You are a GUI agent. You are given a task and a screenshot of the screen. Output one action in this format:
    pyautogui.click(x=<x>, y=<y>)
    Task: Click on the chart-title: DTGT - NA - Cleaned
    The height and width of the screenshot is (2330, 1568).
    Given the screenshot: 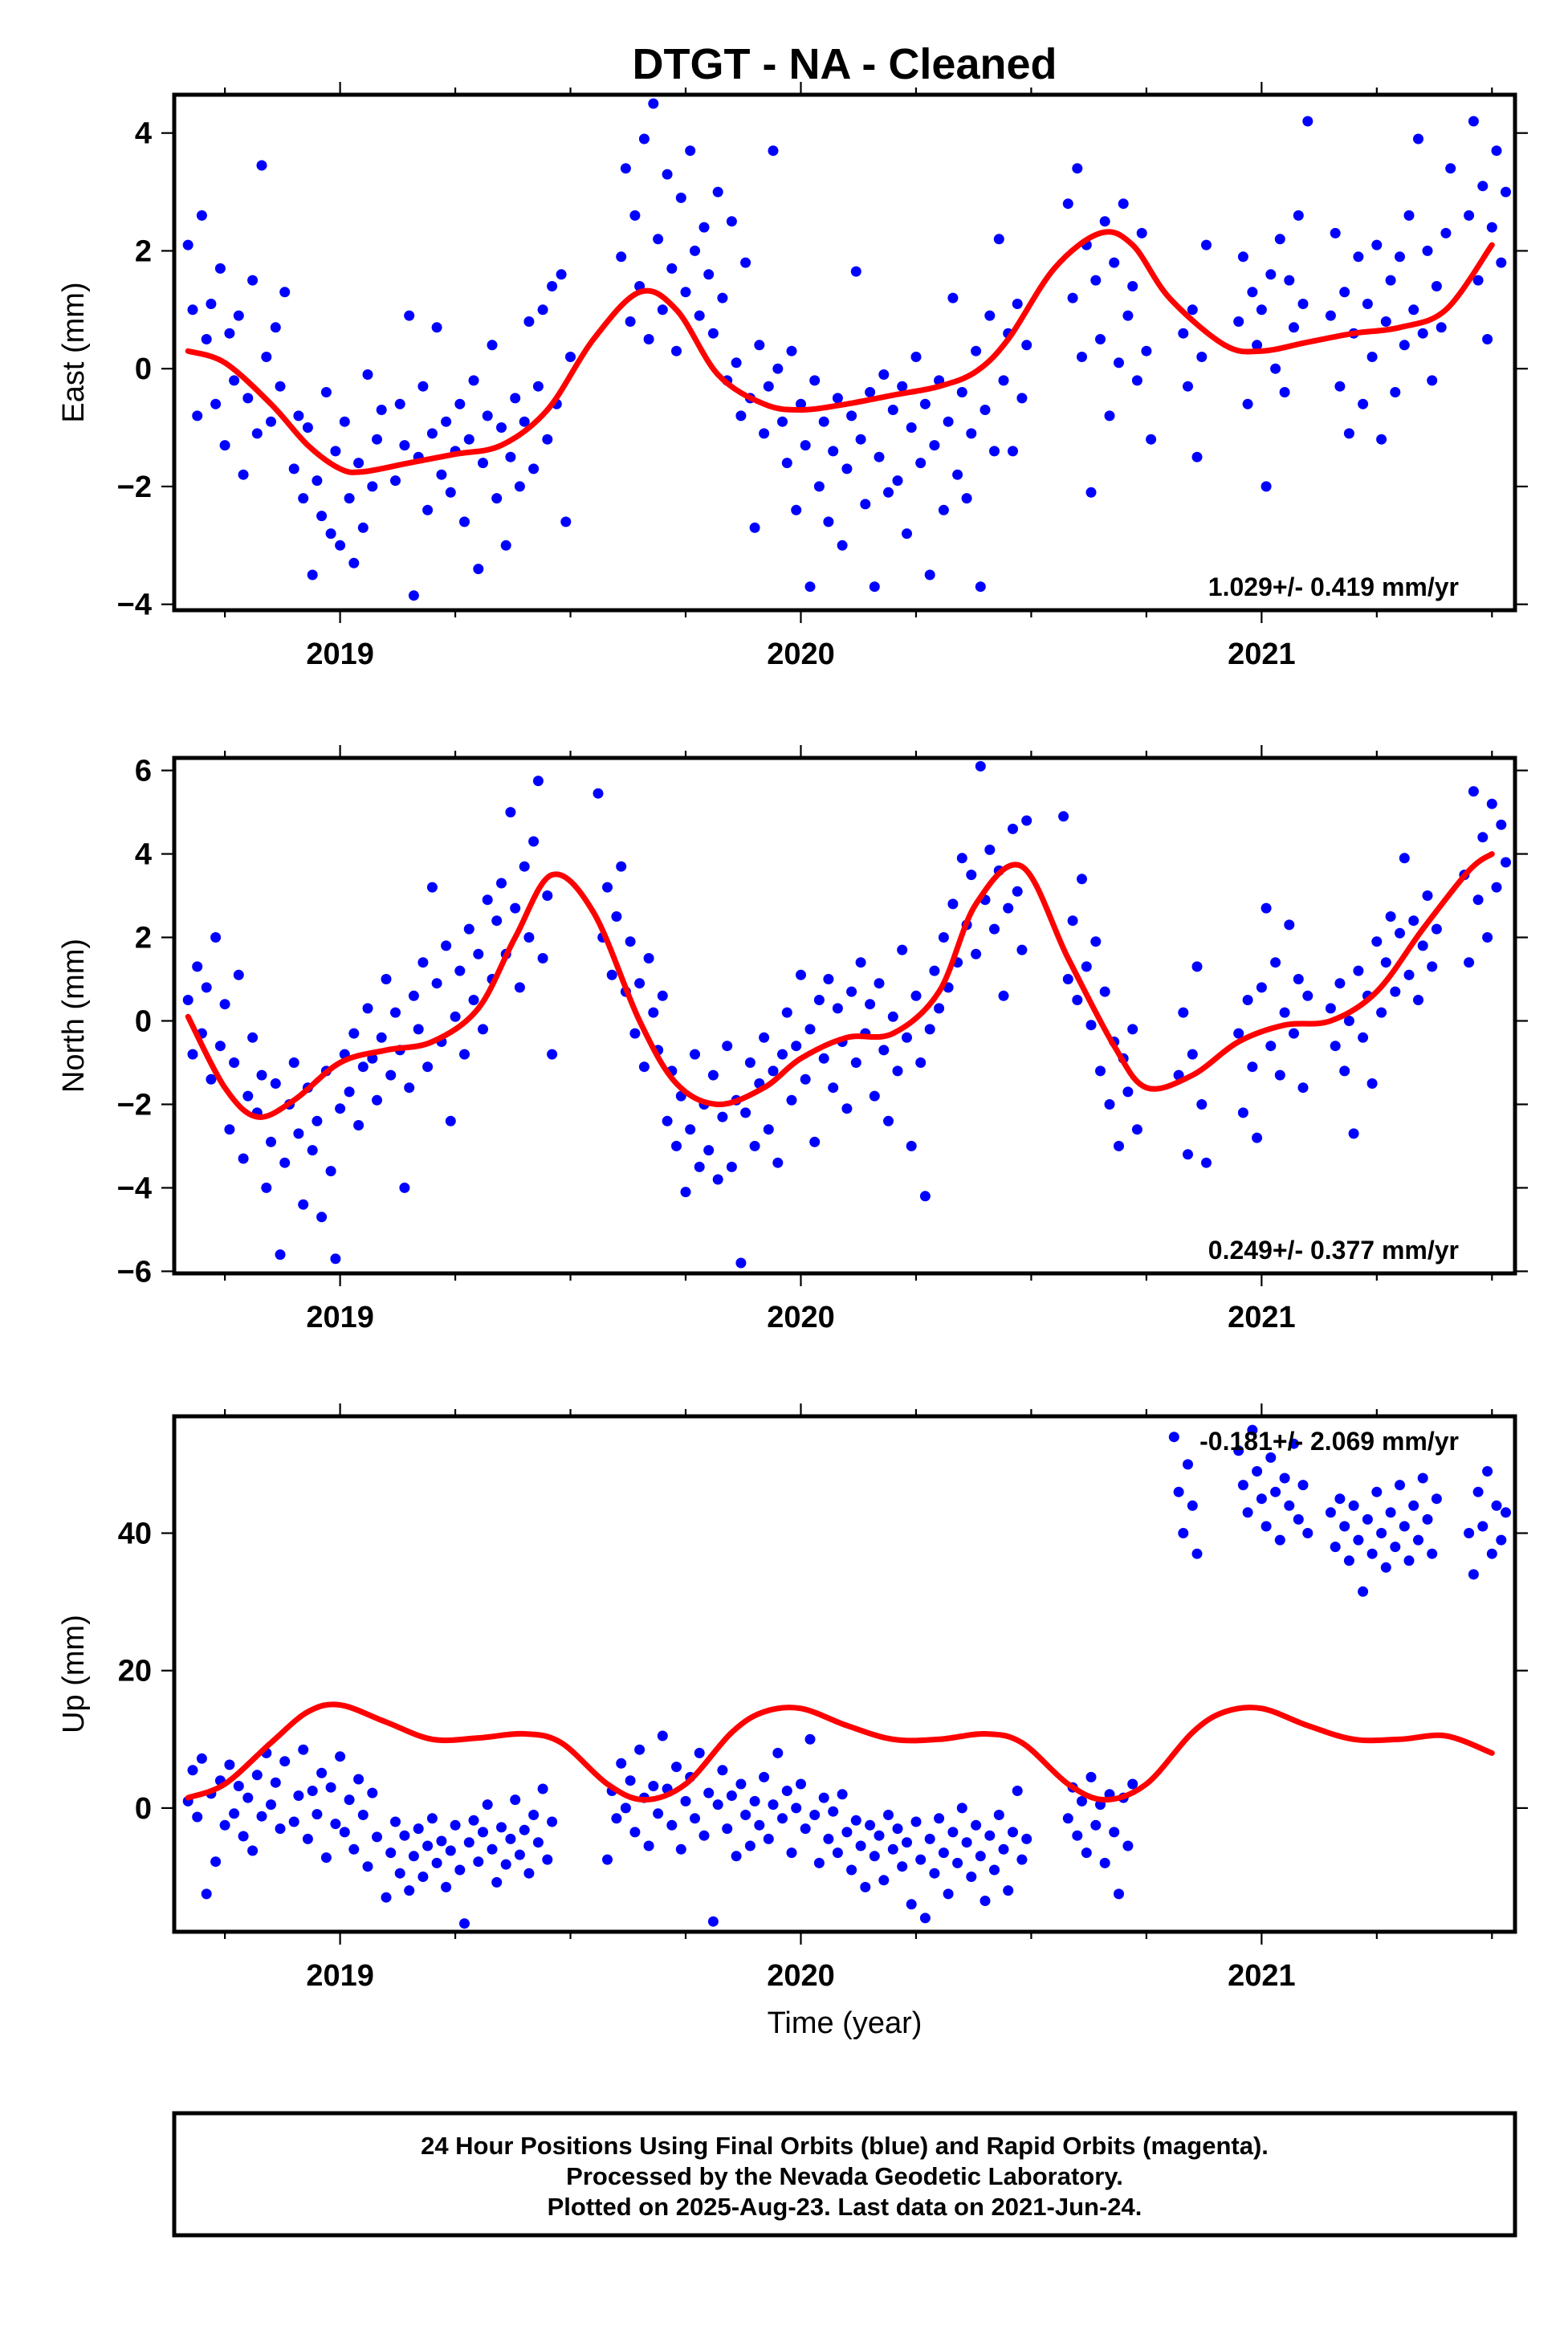 What is the action you would take?
    pyautogui.click(x=844, y=64)
    